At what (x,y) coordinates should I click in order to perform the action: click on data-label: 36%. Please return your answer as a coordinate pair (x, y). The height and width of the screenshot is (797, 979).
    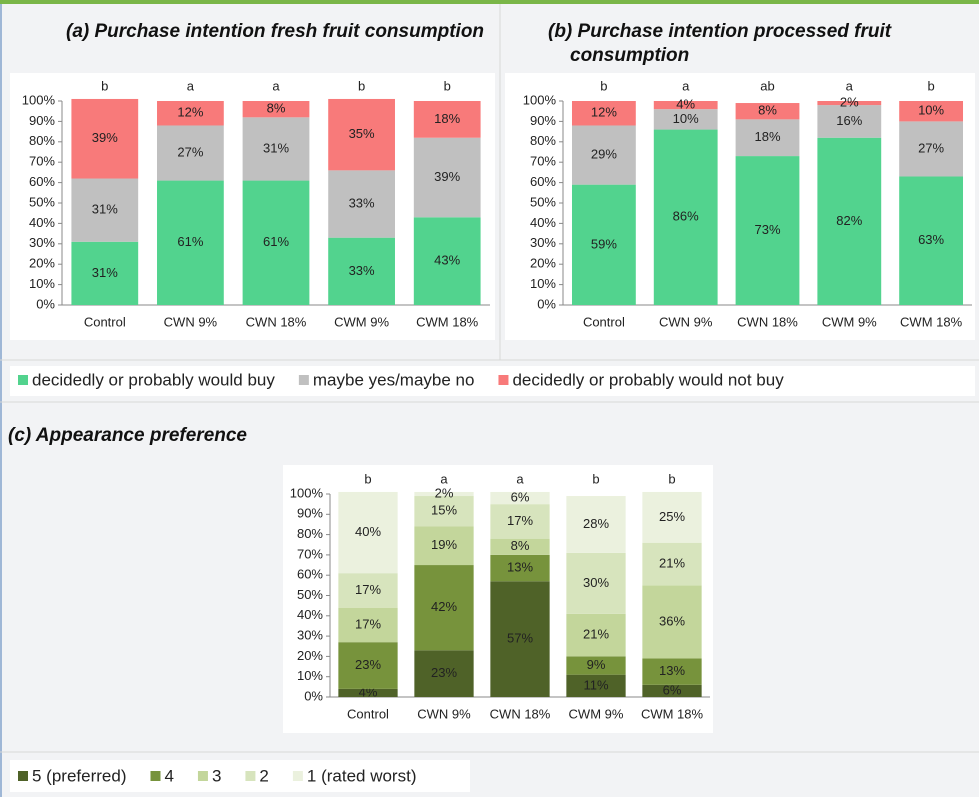
    Looking at the image, I should click on (672, 620).